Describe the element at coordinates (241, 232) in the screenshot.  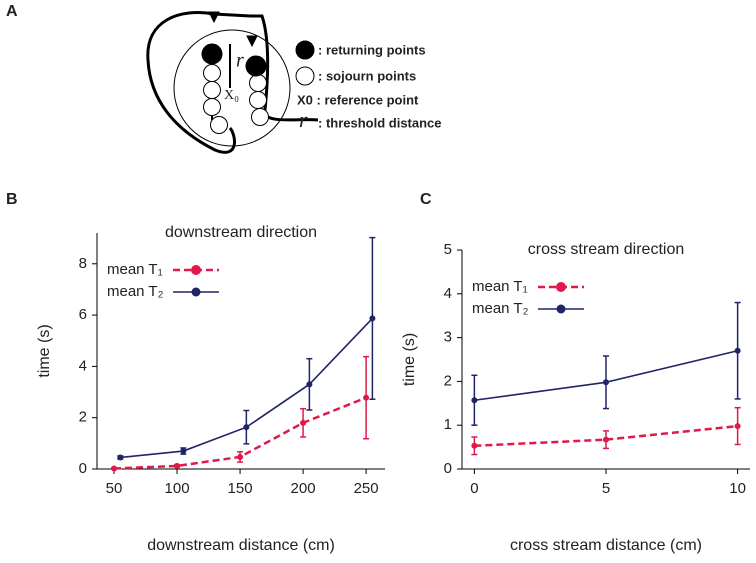
I see `chart-title: downstream direction` at that location.